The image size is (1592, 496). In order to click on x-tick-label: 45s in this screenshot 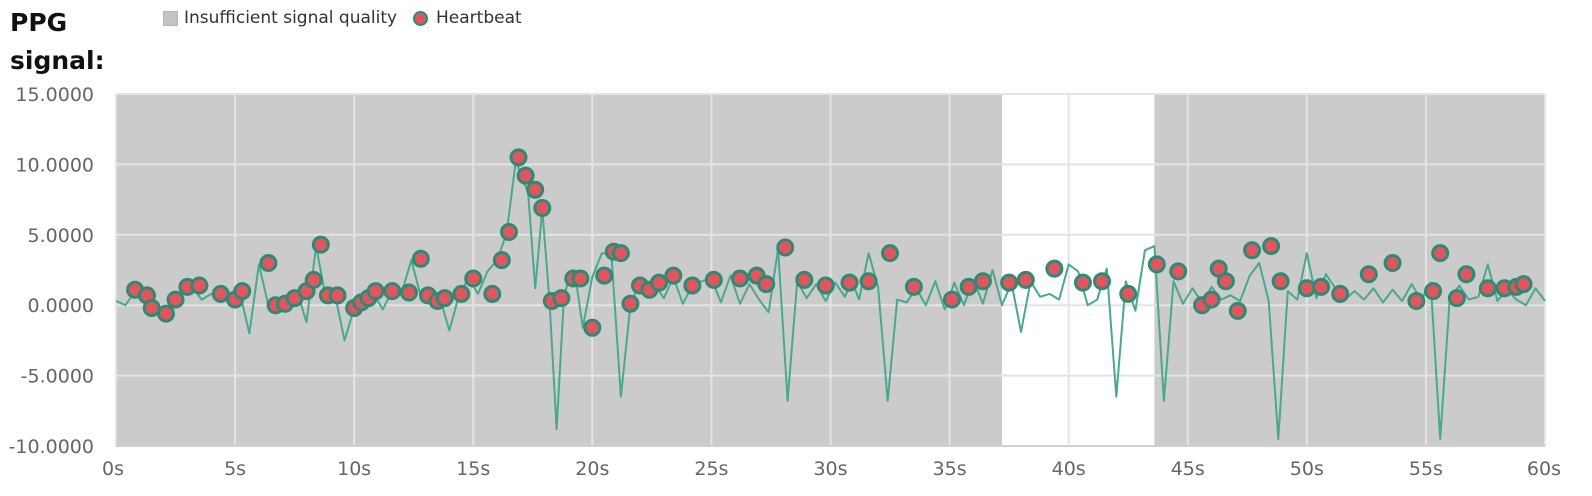, I will do `click(1188, 469)`.